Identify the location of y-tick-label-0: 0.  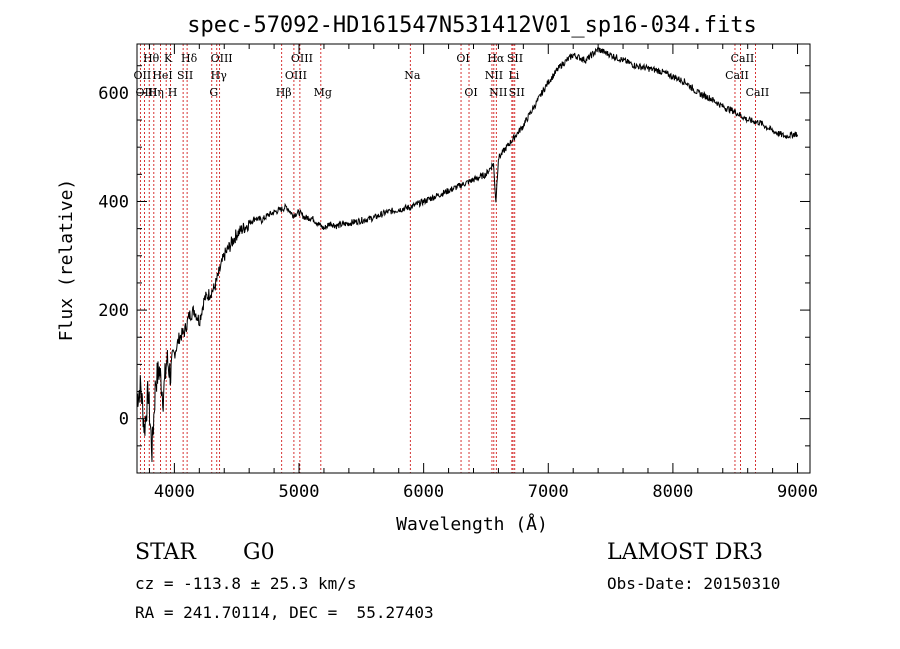
(124, 420).